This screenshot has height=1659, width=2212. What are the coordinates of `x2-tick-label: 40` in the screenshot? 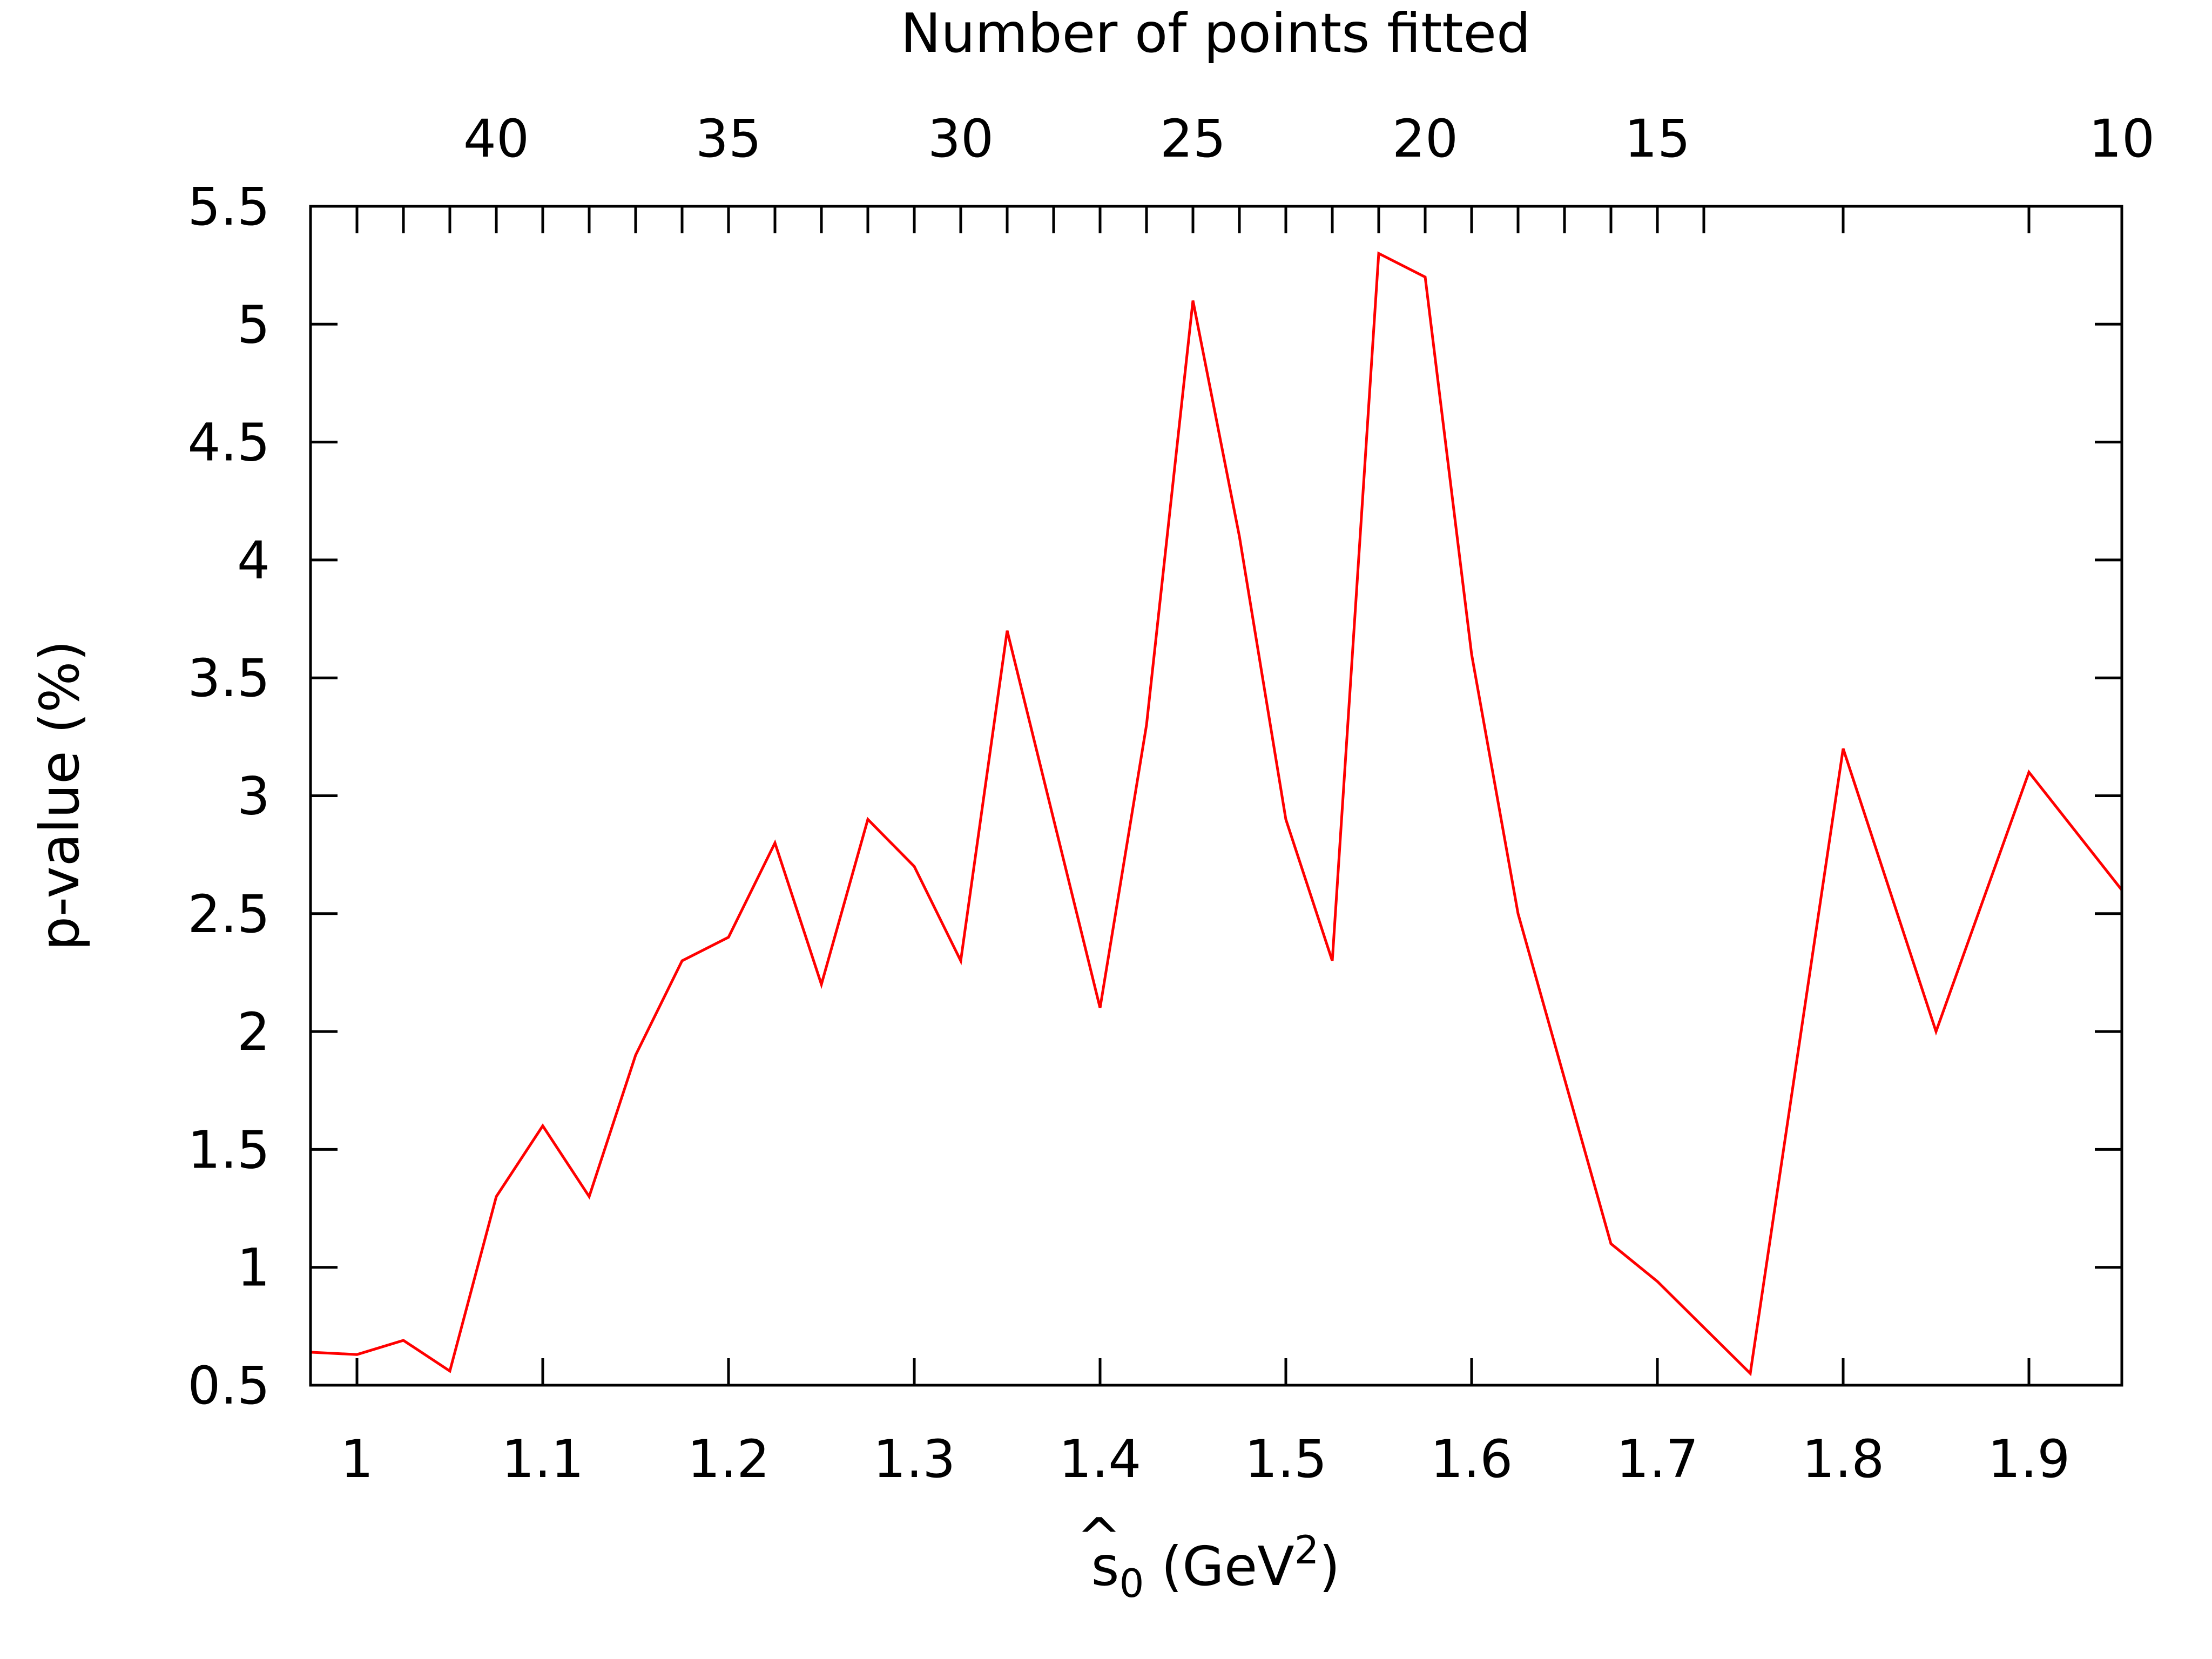 It's located at (496, 139).